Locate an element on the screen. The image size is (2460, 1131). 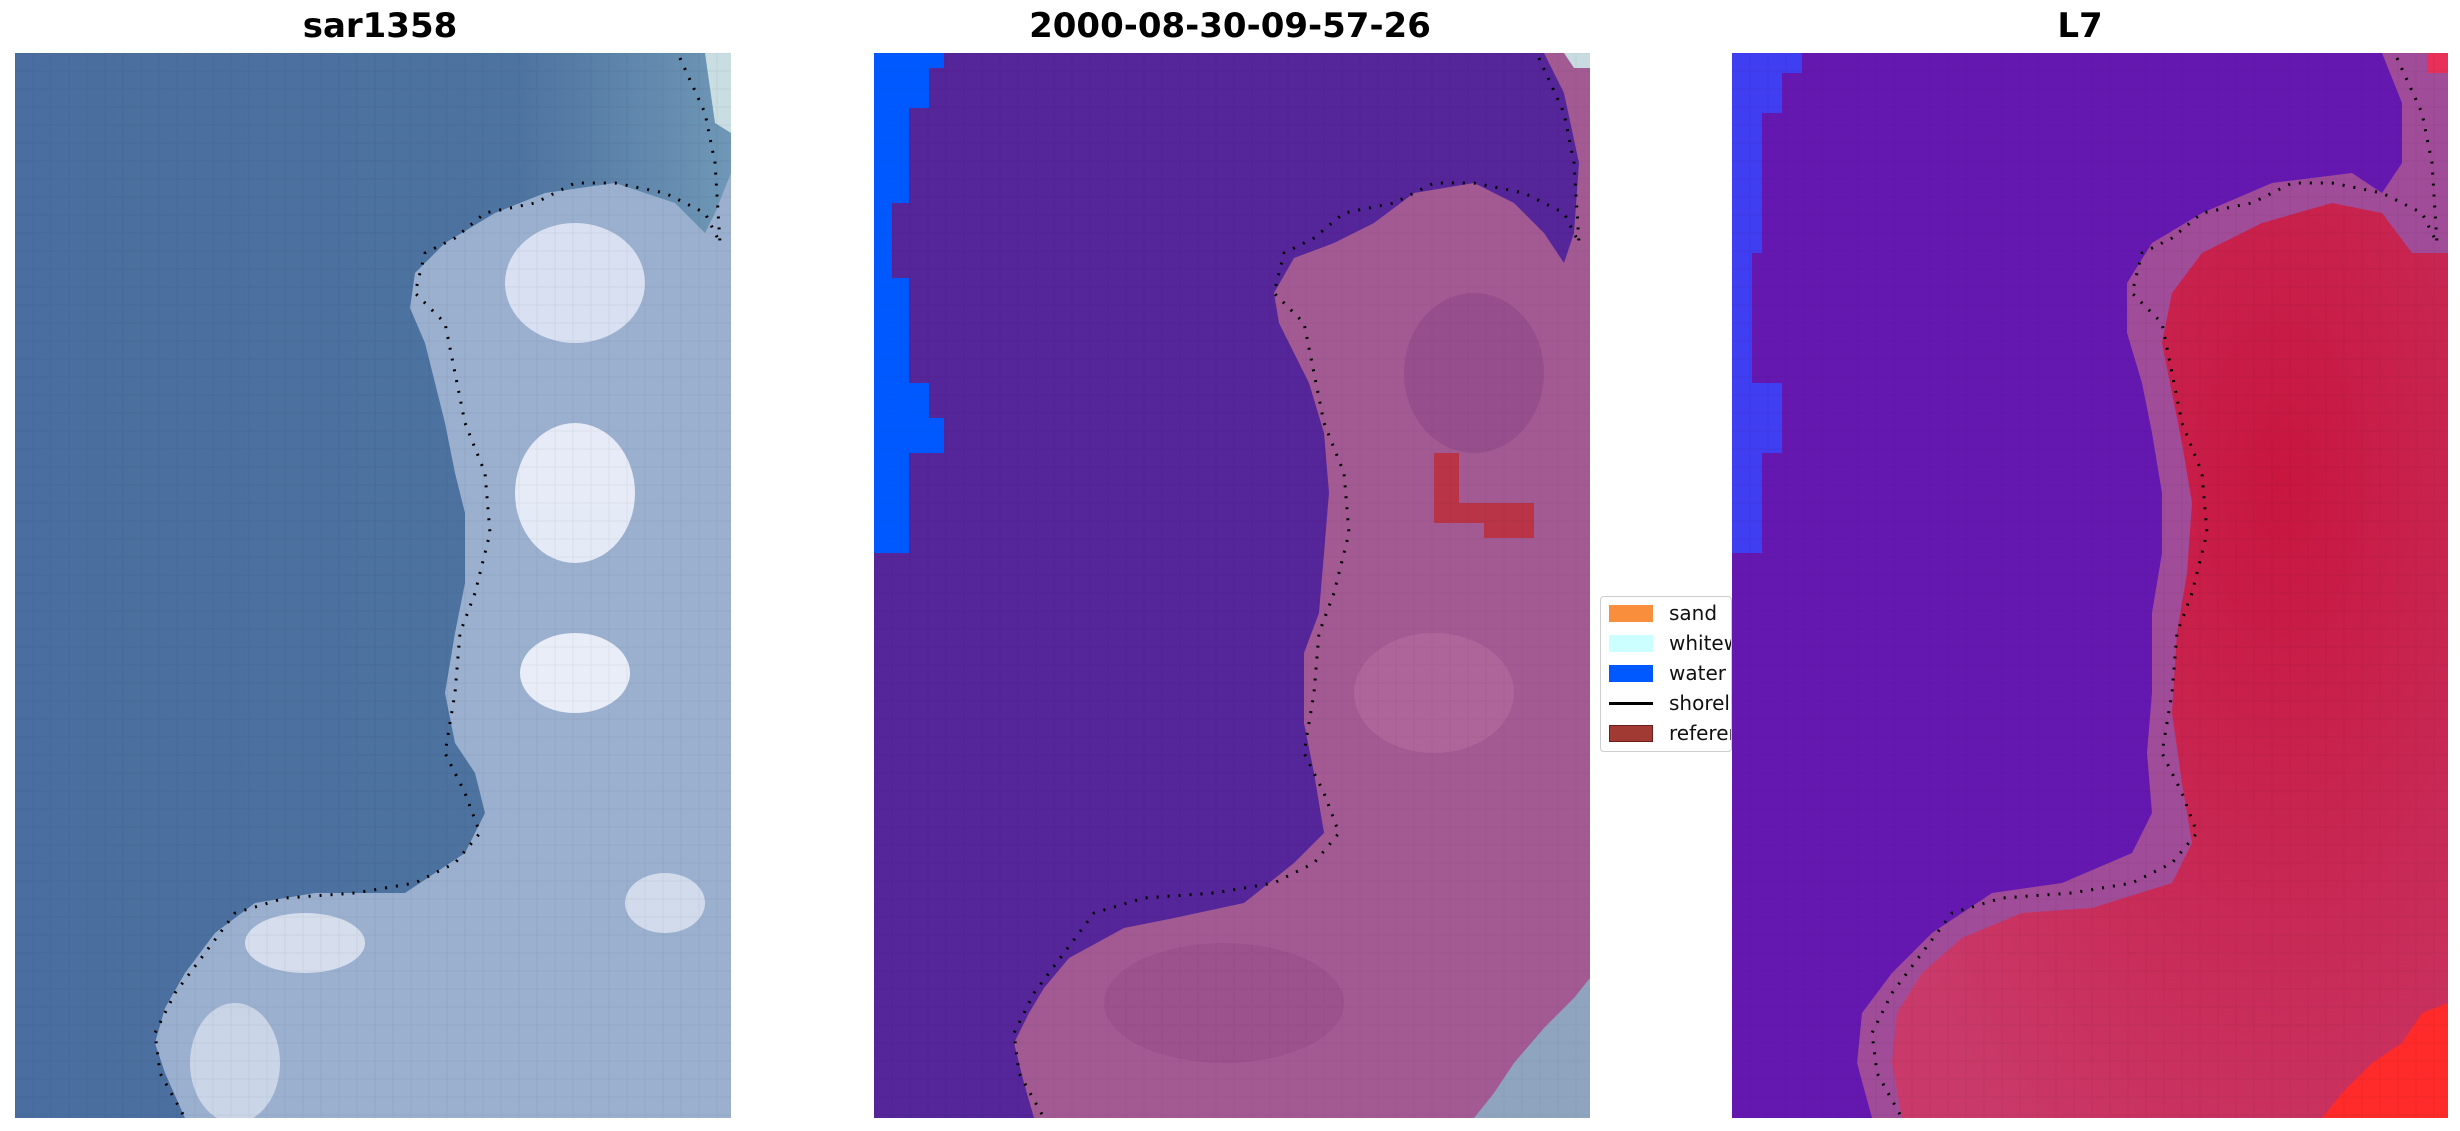
legend-label-shoreline: shoreline is located at coordinates (1700, 703).